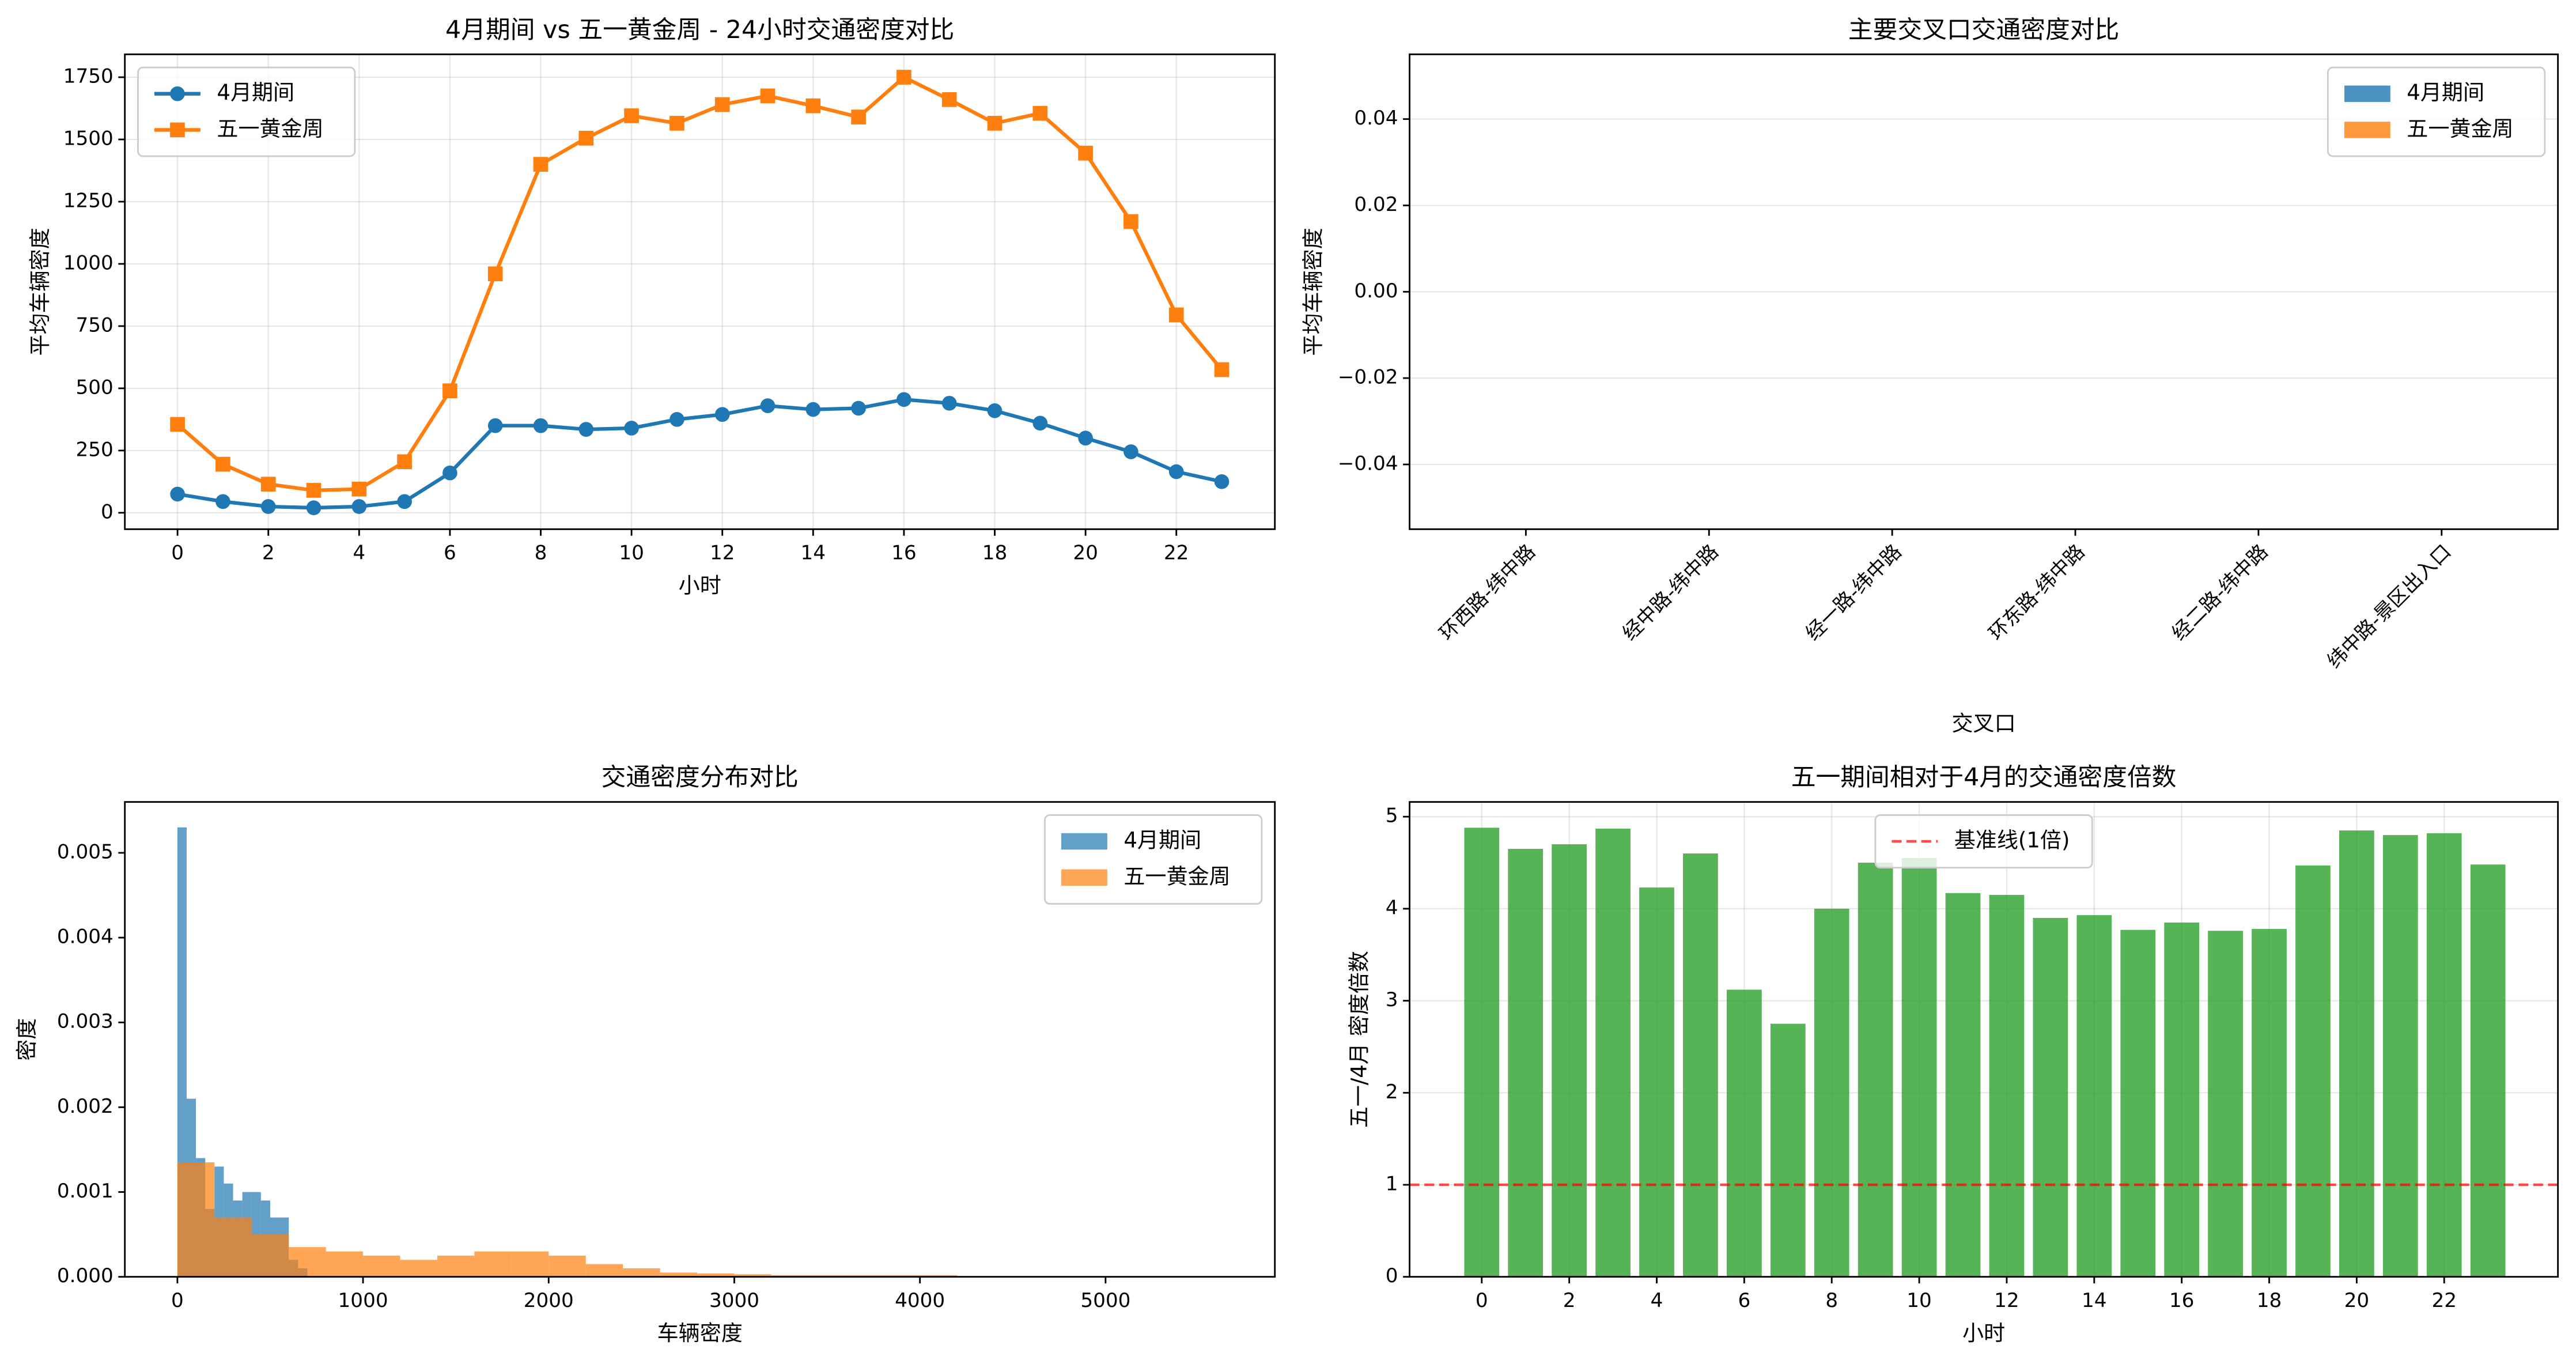  What do you see at coordinates (813, 553) in the screenshot?
I see `x-tick-label: 14` at bounding box center [813, 553].